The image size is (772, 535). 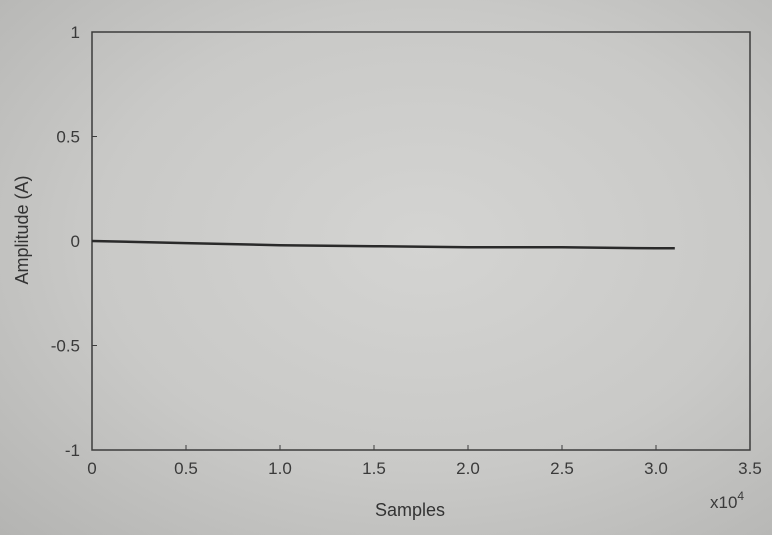 I want to click on x-tick-label: 1.0, so click(x=280, y=468).